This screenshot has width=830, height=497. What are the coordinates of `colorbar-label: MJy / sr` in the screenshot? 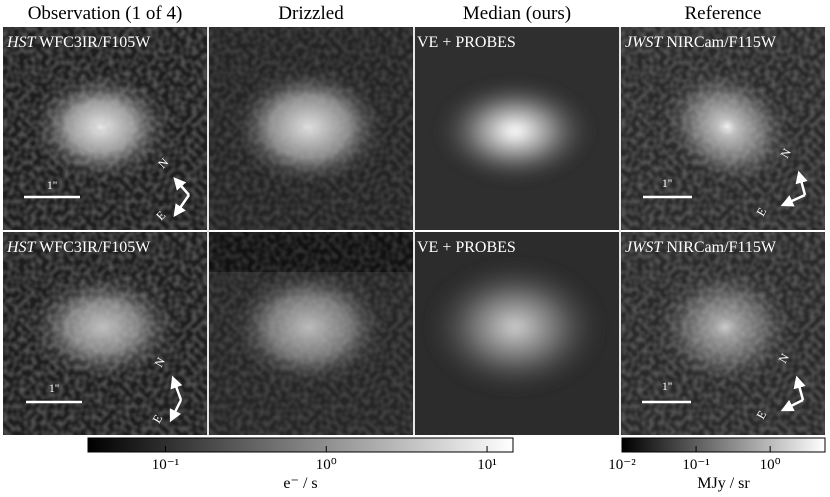 It's located at (723, 483).